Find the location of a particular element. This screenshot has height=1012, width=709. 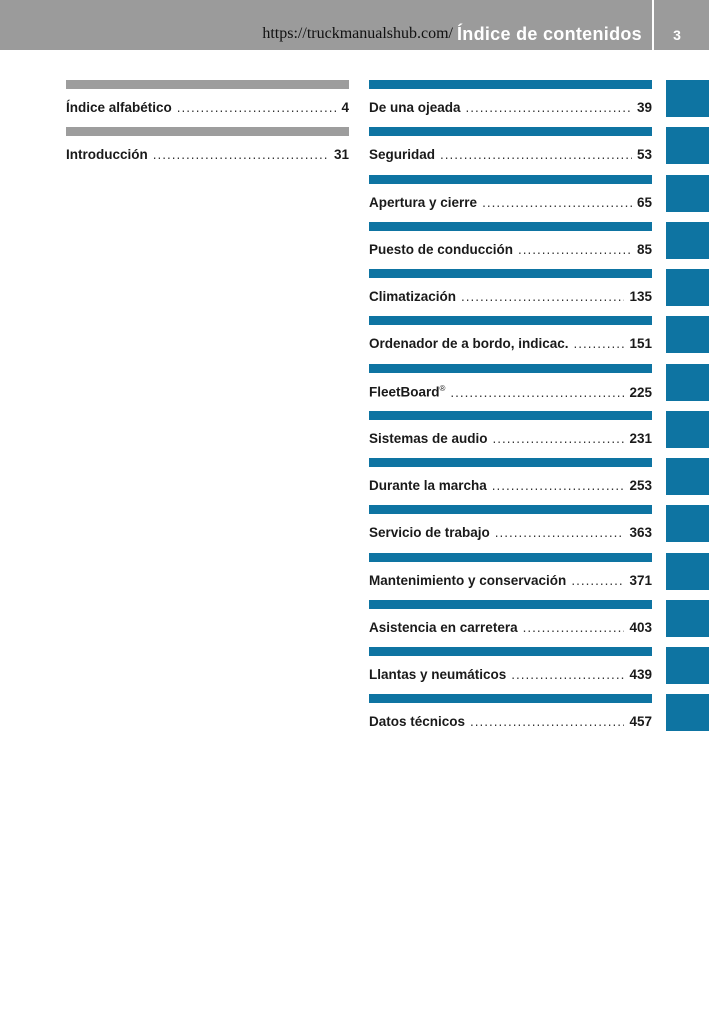

registered-mark: ® is located at coordinates (442, 388).